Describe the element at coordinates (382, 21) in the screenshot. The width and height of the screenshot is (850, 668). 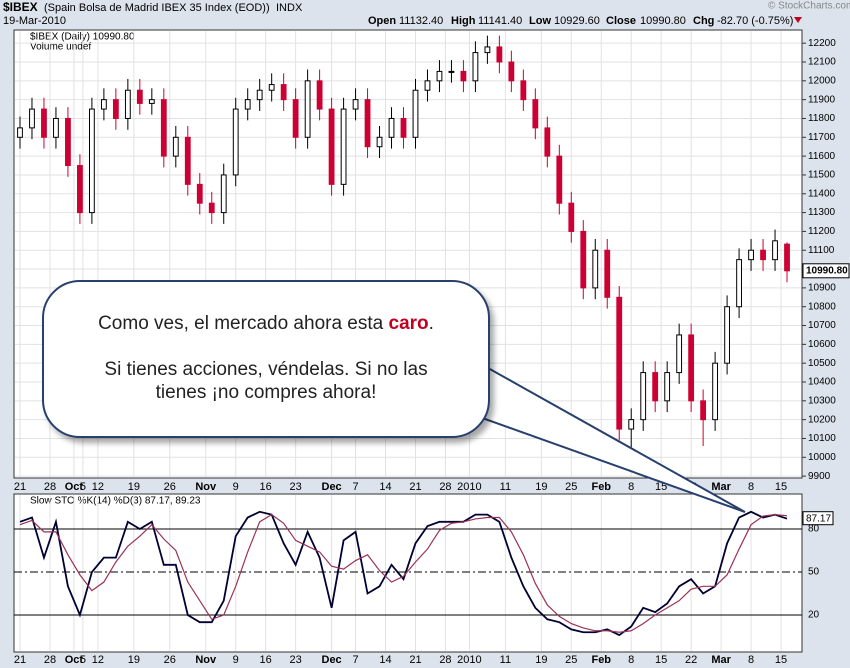
I see `open-label: Open` at that location.